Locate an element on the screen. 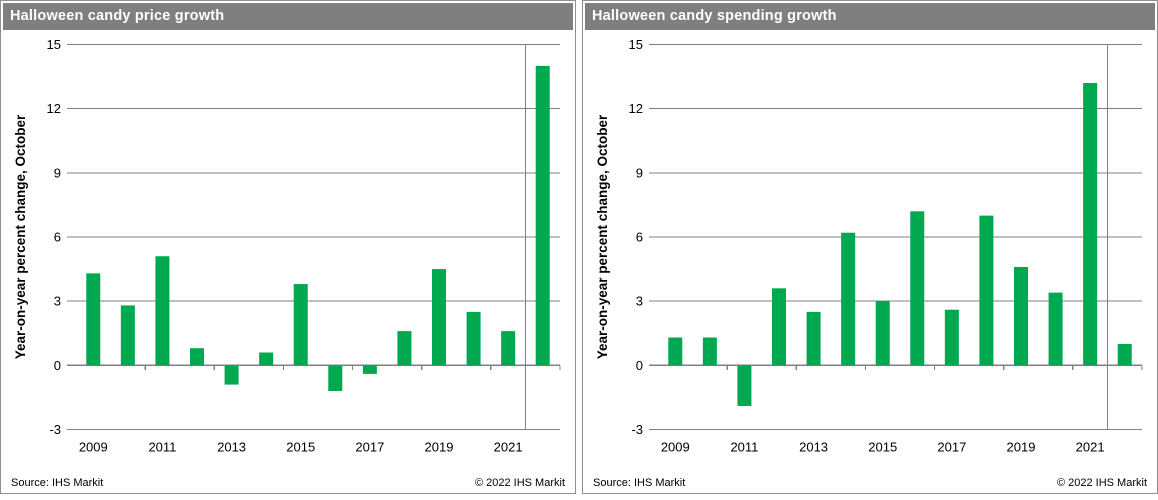 The height and width of the screenshot is (500, 1158). chart-title: Halloween candy price growth is located at coordinates (117, 16).